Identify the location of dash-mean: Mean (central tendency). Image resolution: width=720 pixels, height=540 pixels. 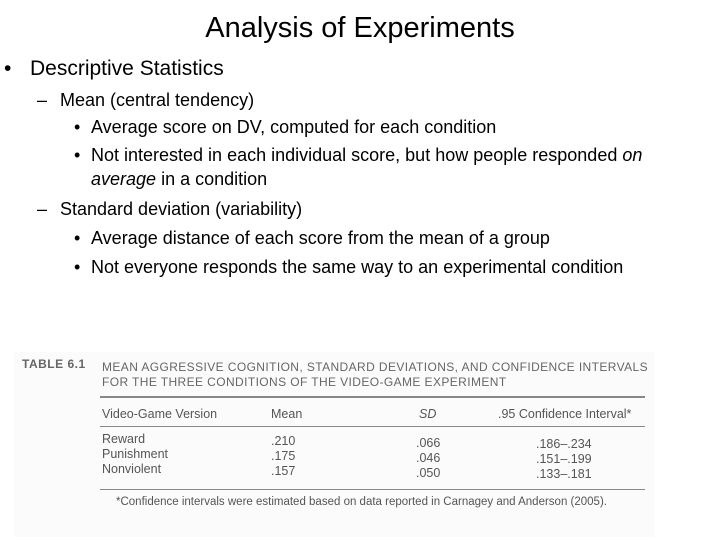
(157, 100).